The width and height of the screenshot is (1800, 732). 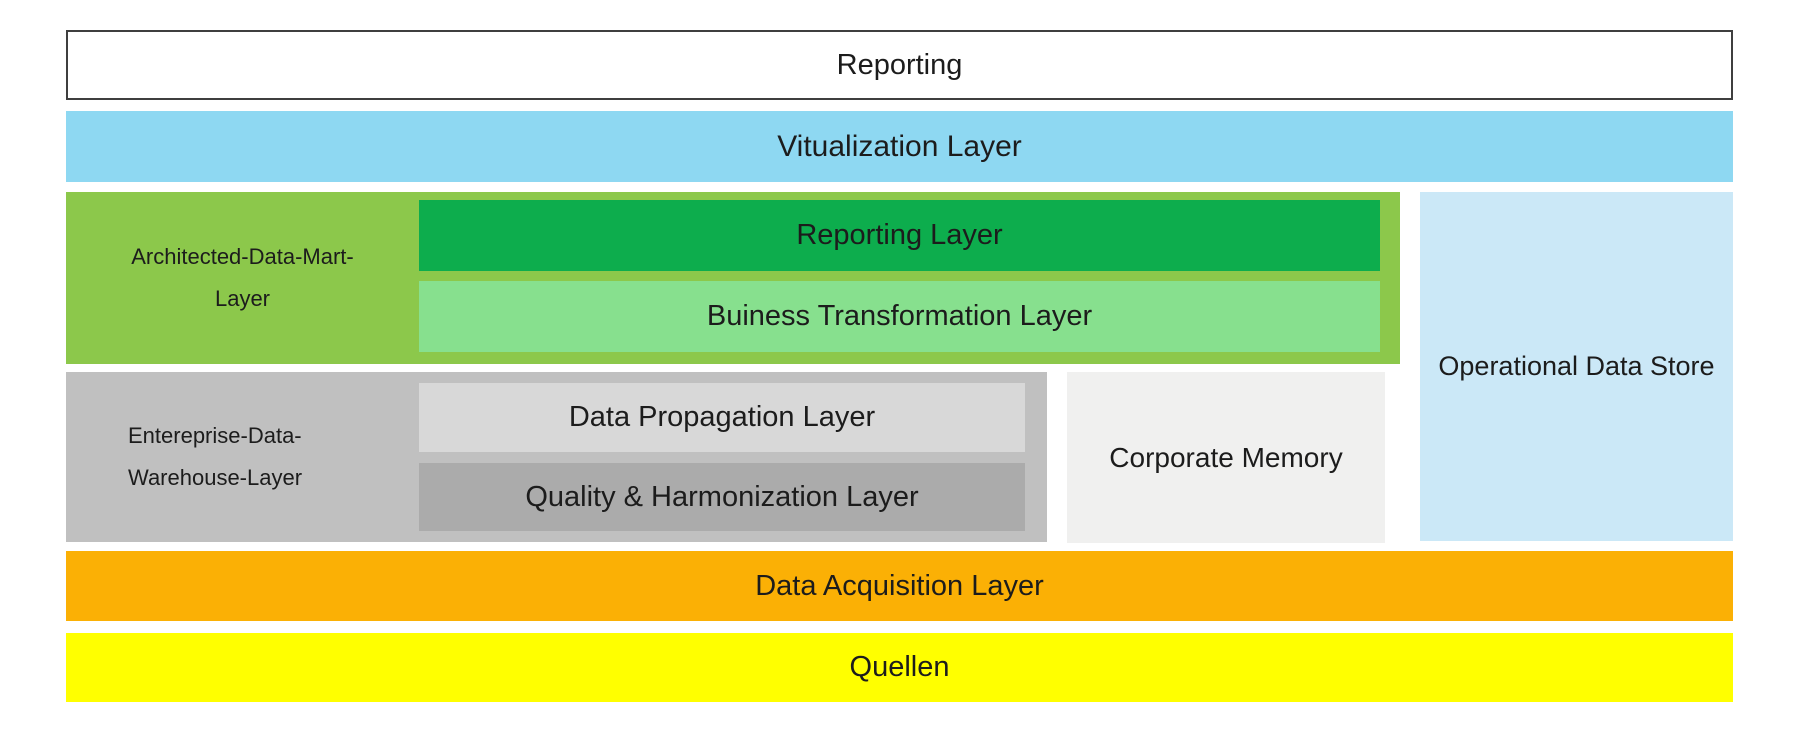 I want to click on enterprise-data-warehouse-layer-label: Entereprise-Data- Warehouse-Layer, so click(x=215, y=457).